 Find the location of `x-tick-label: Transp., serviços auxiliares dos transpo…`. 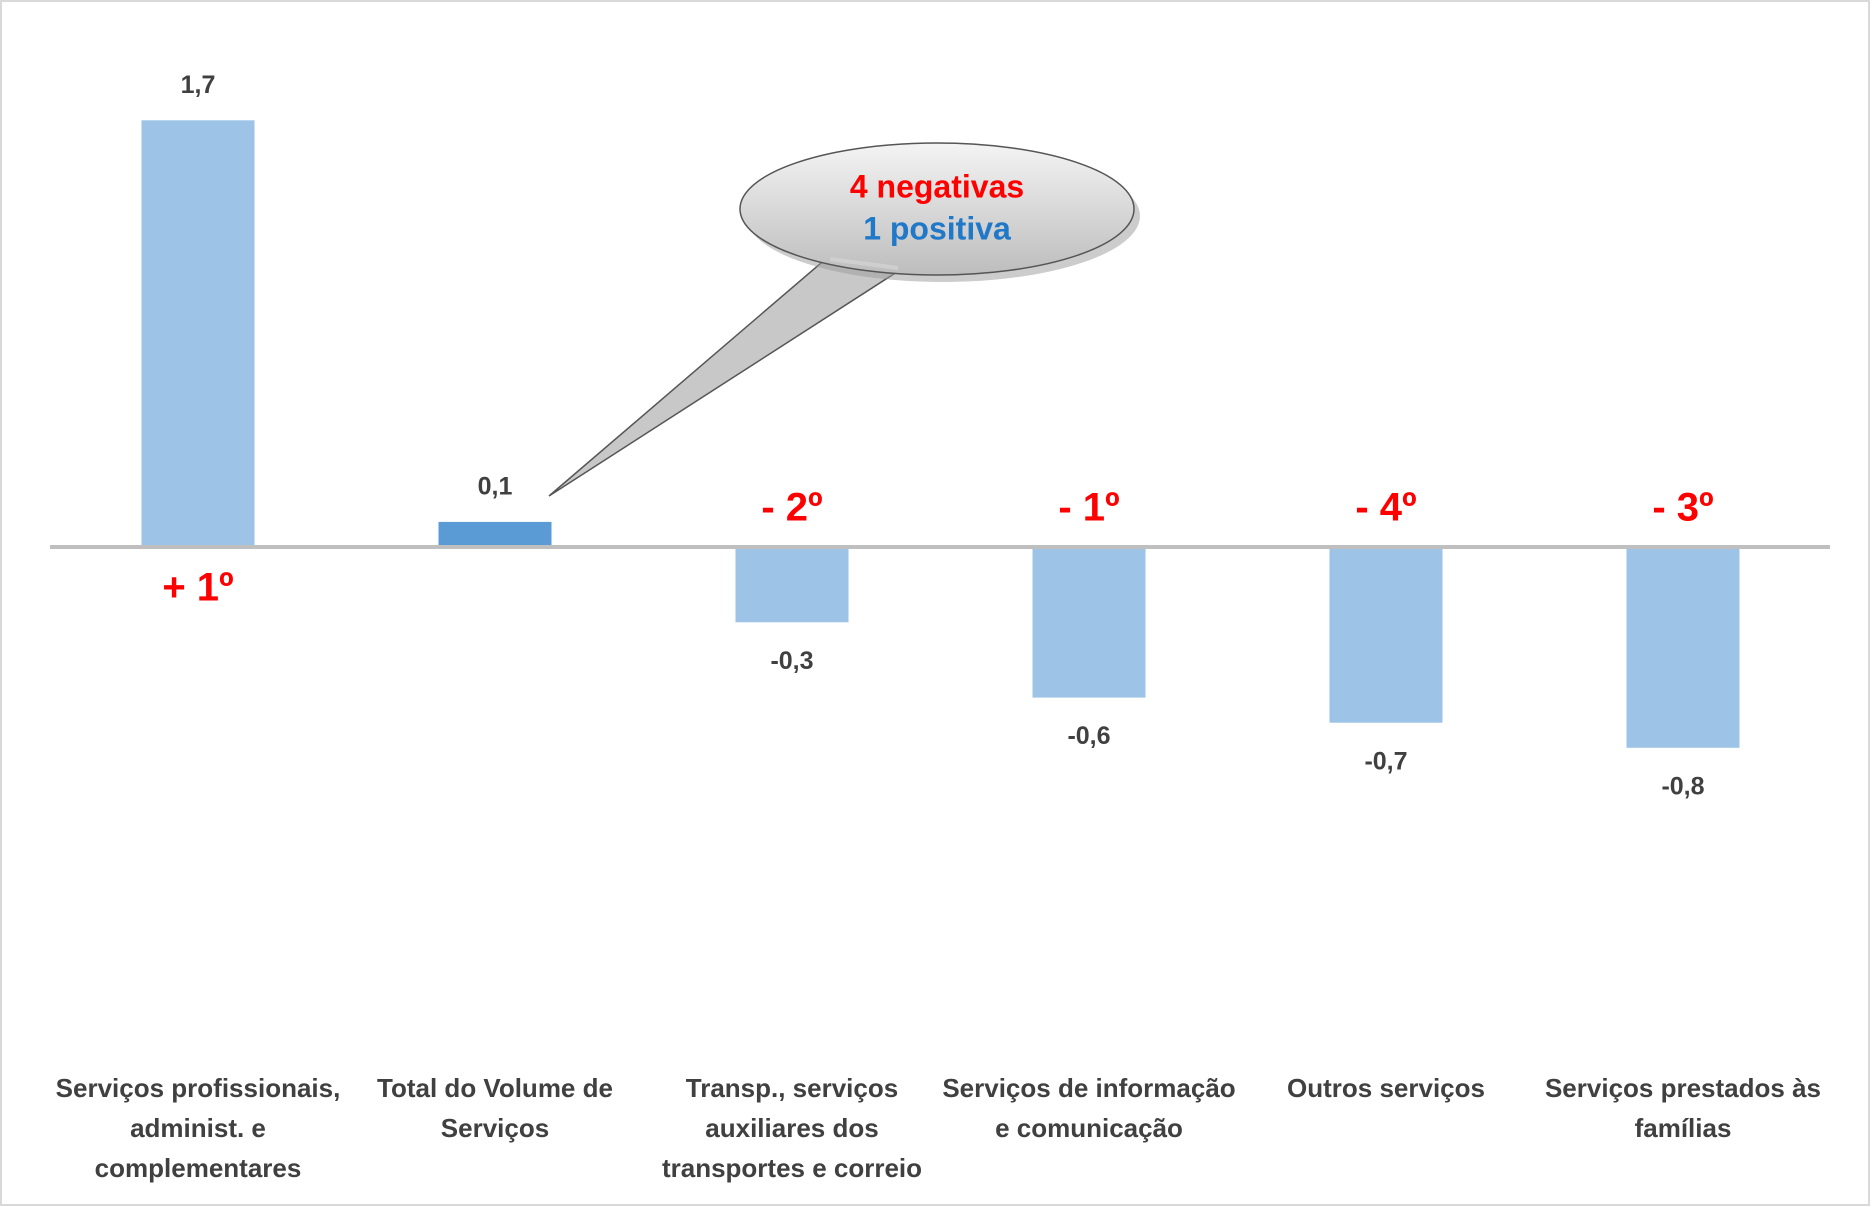

x-tick-label: Transp., serviços auxiliares dos transpo… is located at coordinates (792, 1128).